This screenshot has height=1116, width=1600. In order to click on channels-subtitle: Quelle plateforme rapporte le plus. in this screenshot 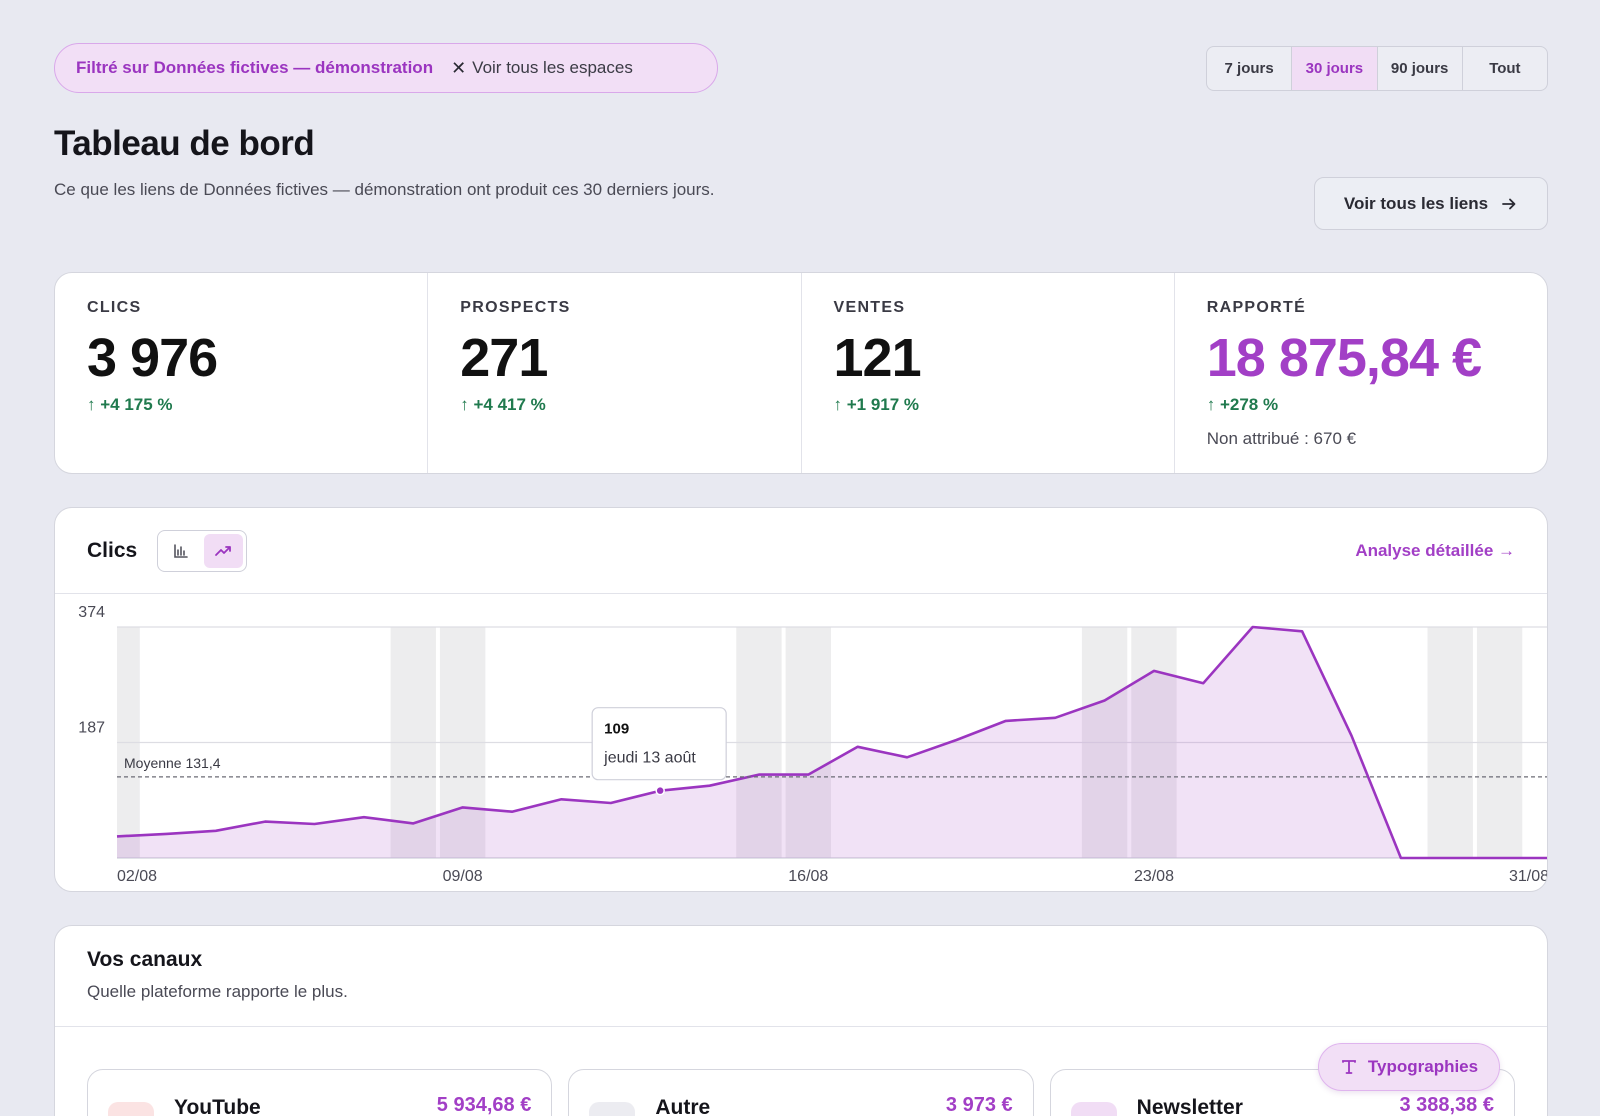, I will do `click(217, 991)`.